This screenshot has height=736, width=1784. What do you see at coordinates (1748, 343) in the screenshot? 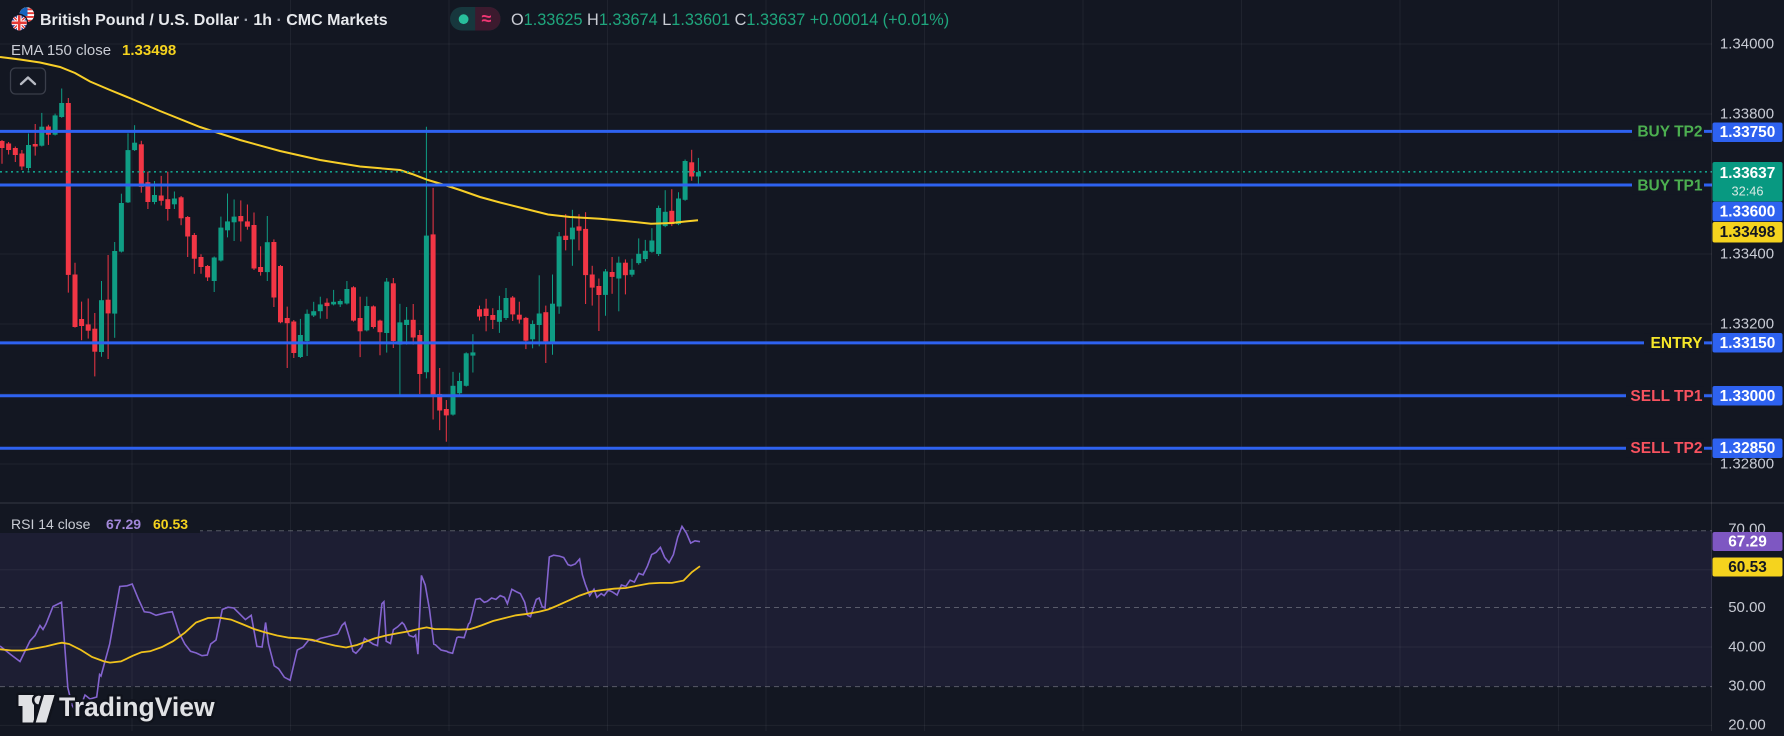
I see `svg-text: 1.33150` at bounding box center [1748, 343].